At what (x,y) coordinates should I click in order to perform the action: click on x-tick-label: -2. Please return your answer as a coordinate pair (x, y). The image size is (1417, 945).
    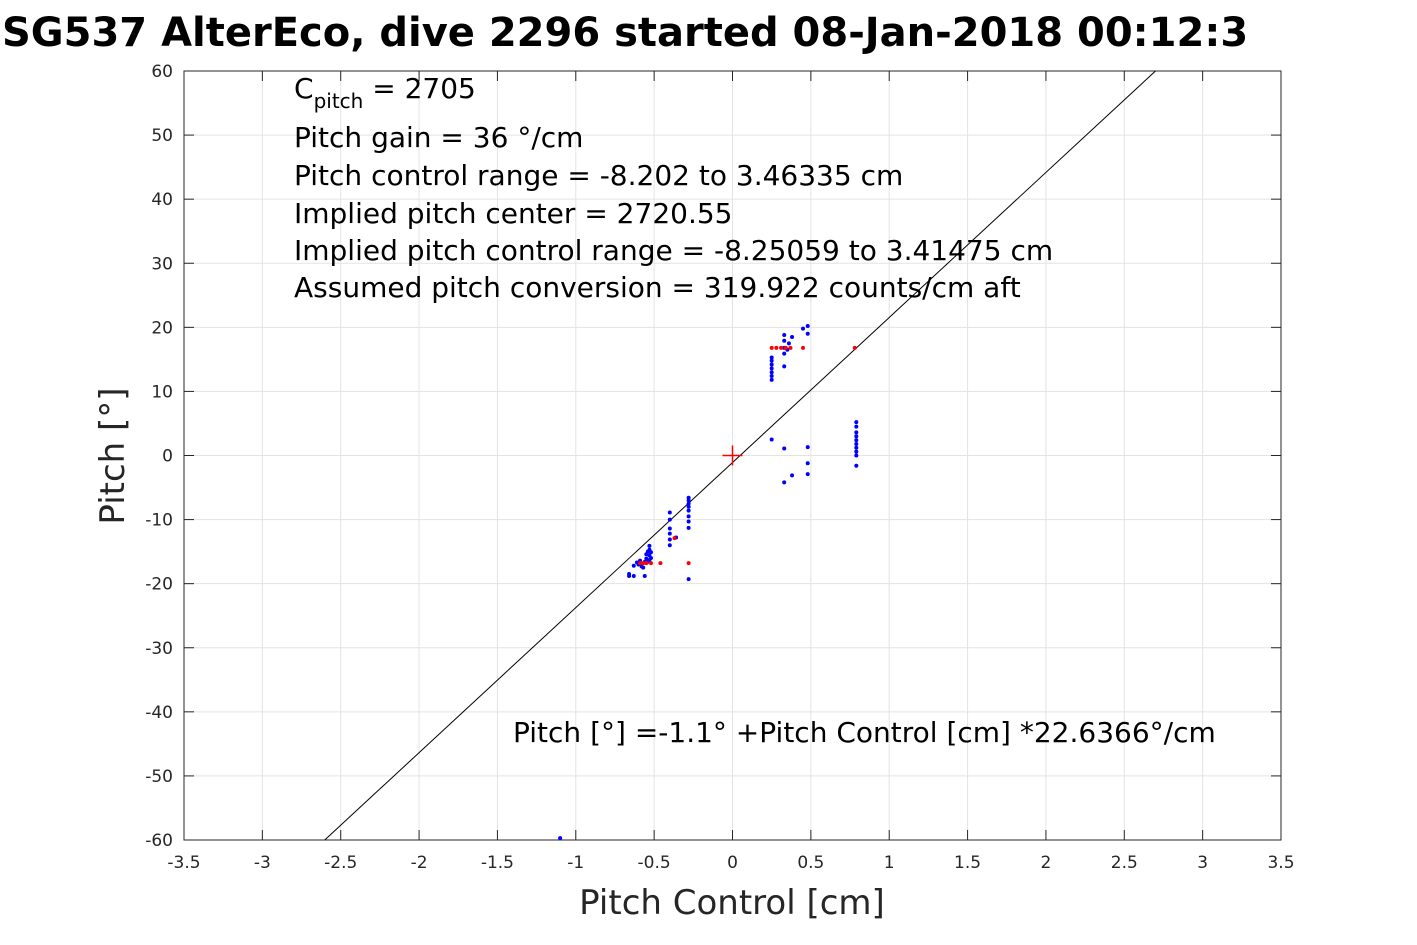
    Looking at the image, I should click on (419, 863).